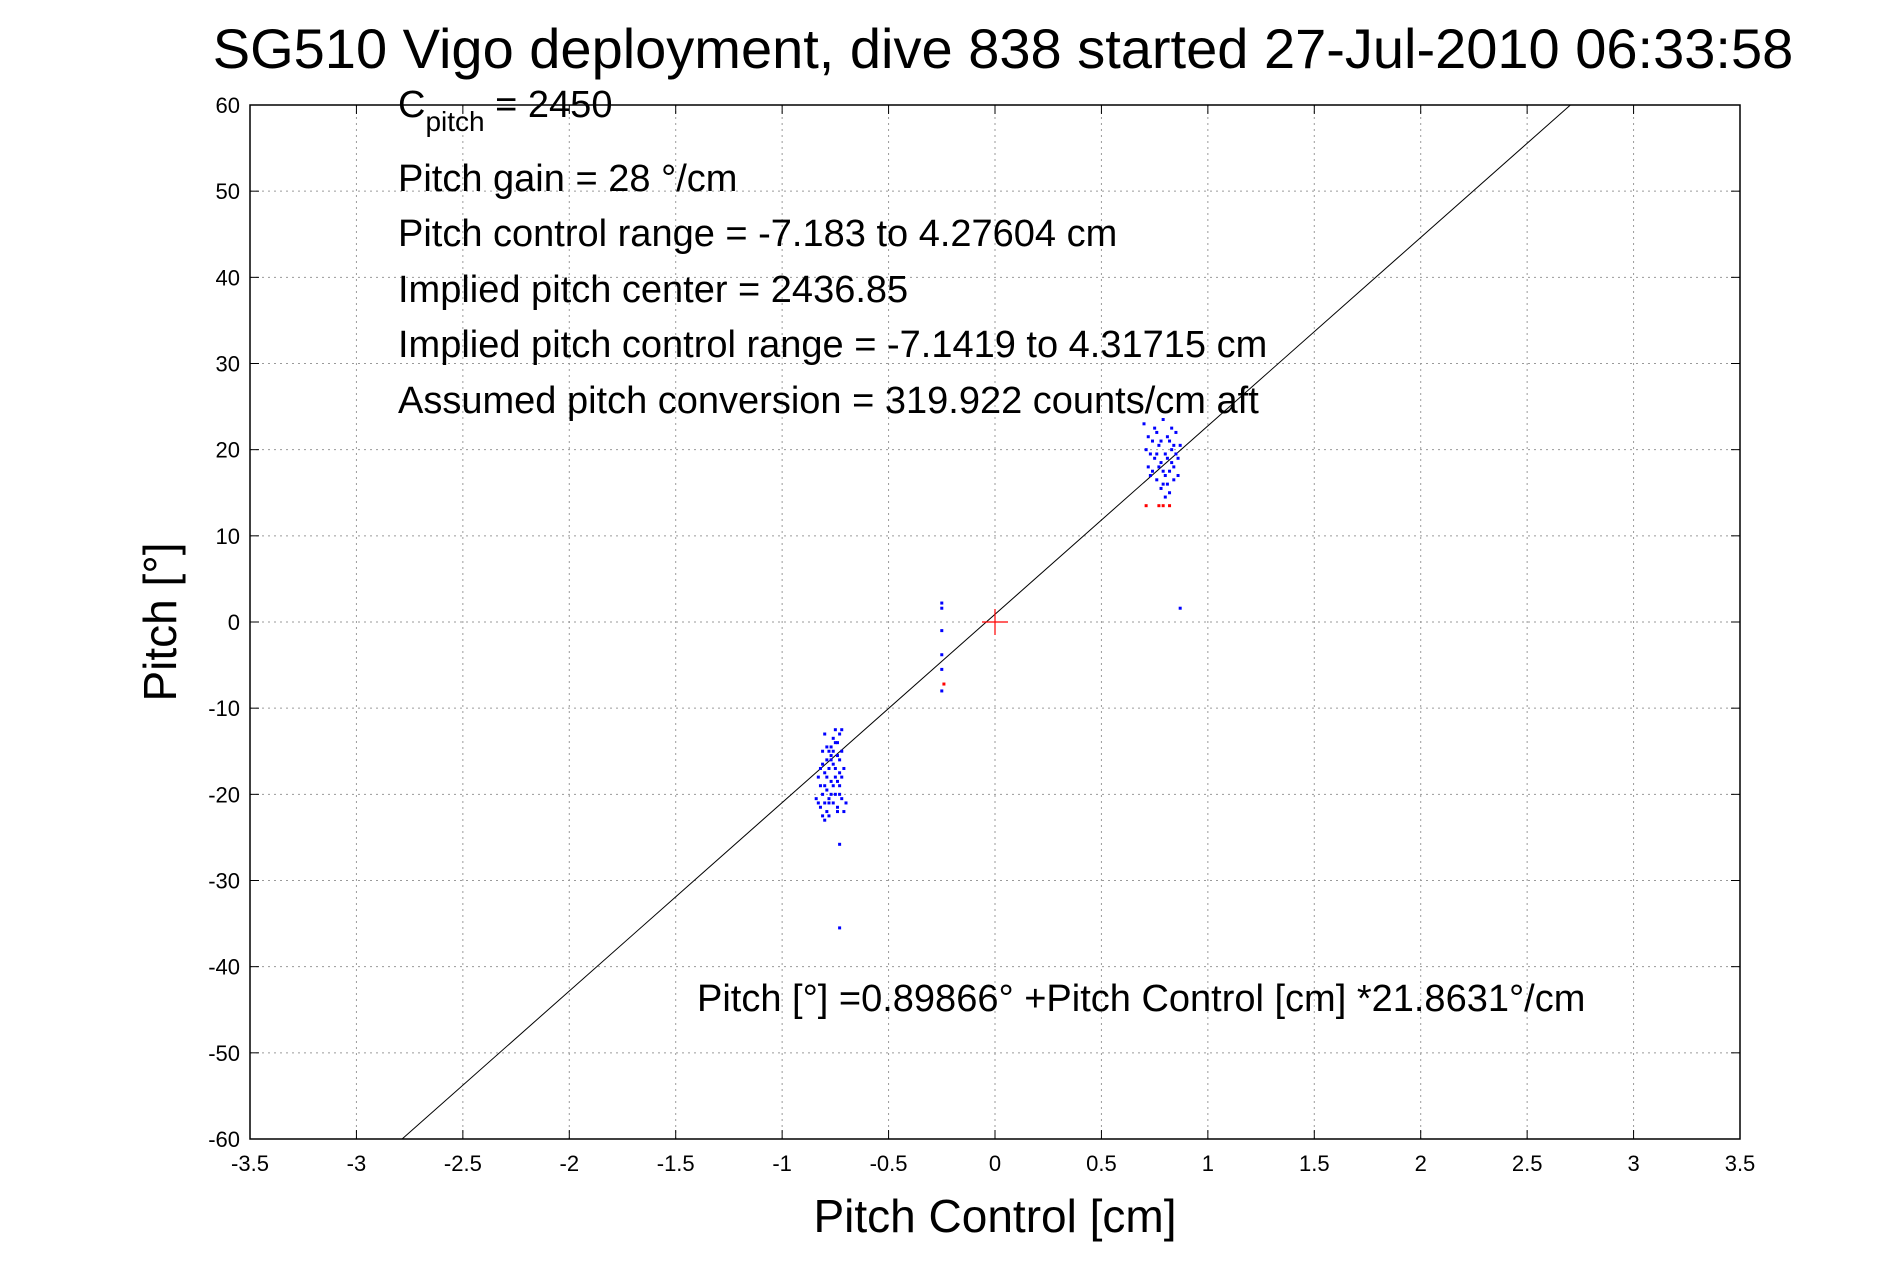  Describe the element at coordinates (228, 191) in the screenshot. I see `y-tick-label: 50` at that location.